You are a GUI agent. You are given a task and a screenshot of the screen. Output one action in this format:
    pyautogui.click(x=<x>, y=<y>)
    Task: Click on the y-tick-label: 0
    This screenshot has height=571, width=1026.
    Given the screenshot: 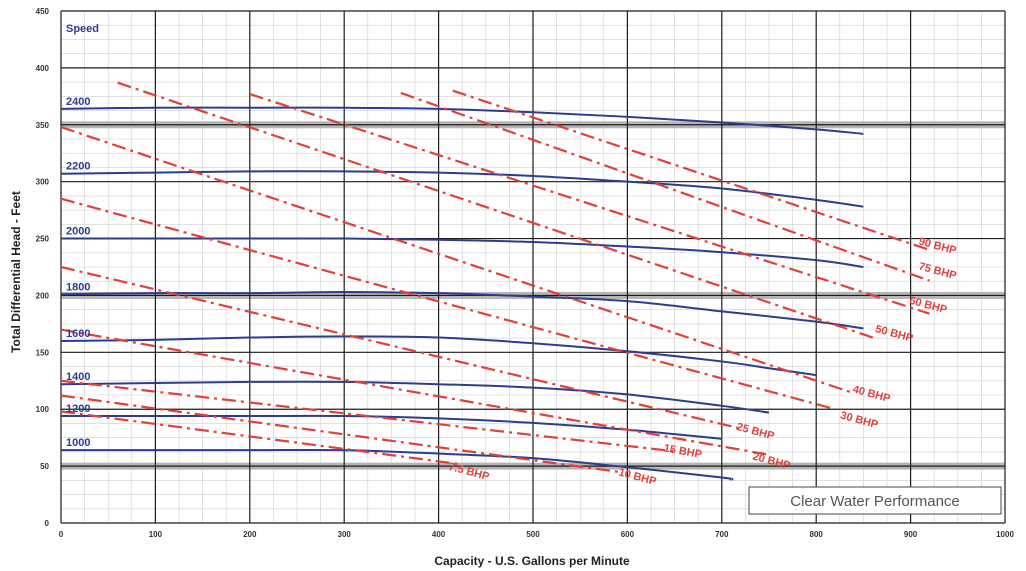 What is the action you would take?
    pyautogui.click(x=47, y=523)
    